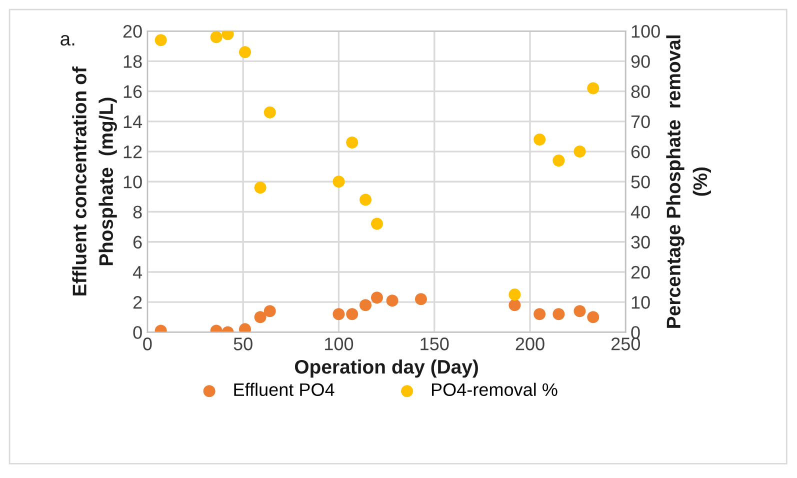 The width and height of the screenshot is (797, 478). I want to click on y2-tick-label: 80, so click(640, 91).